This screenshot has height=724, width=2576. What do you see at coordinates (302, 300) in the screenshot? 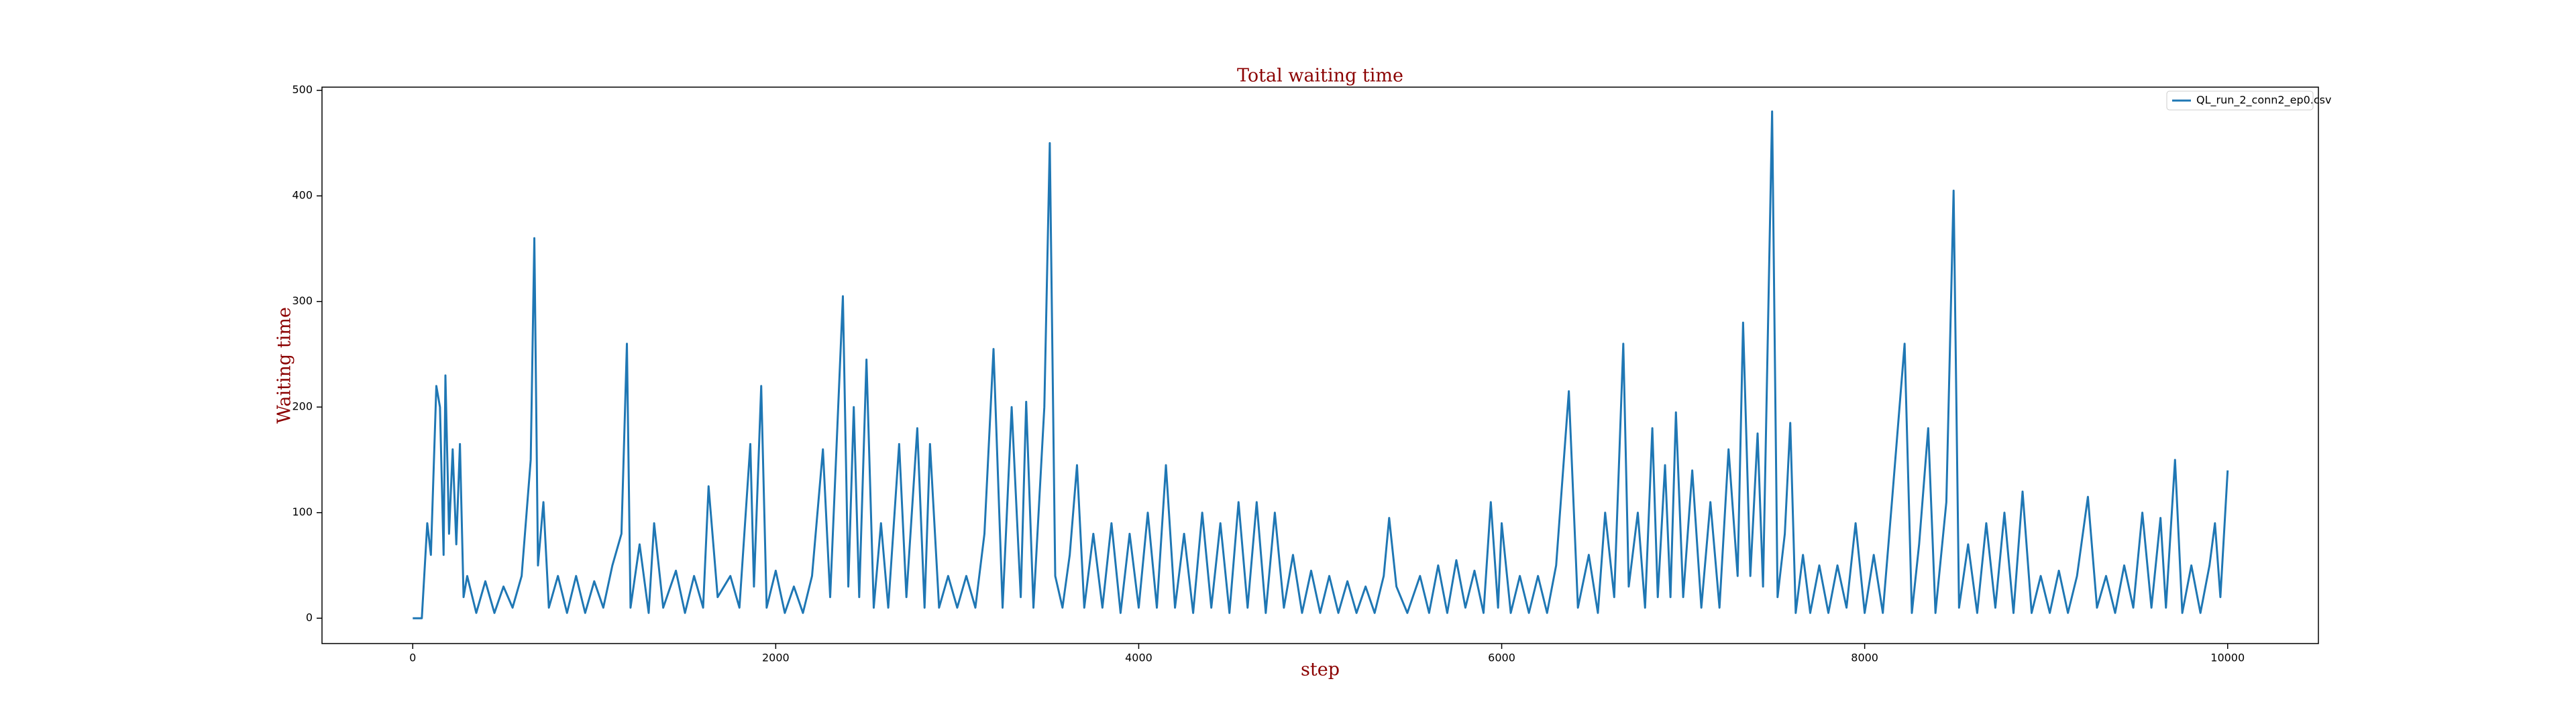
I see `y-tick-label: 300` at bounding box center [302, 300].